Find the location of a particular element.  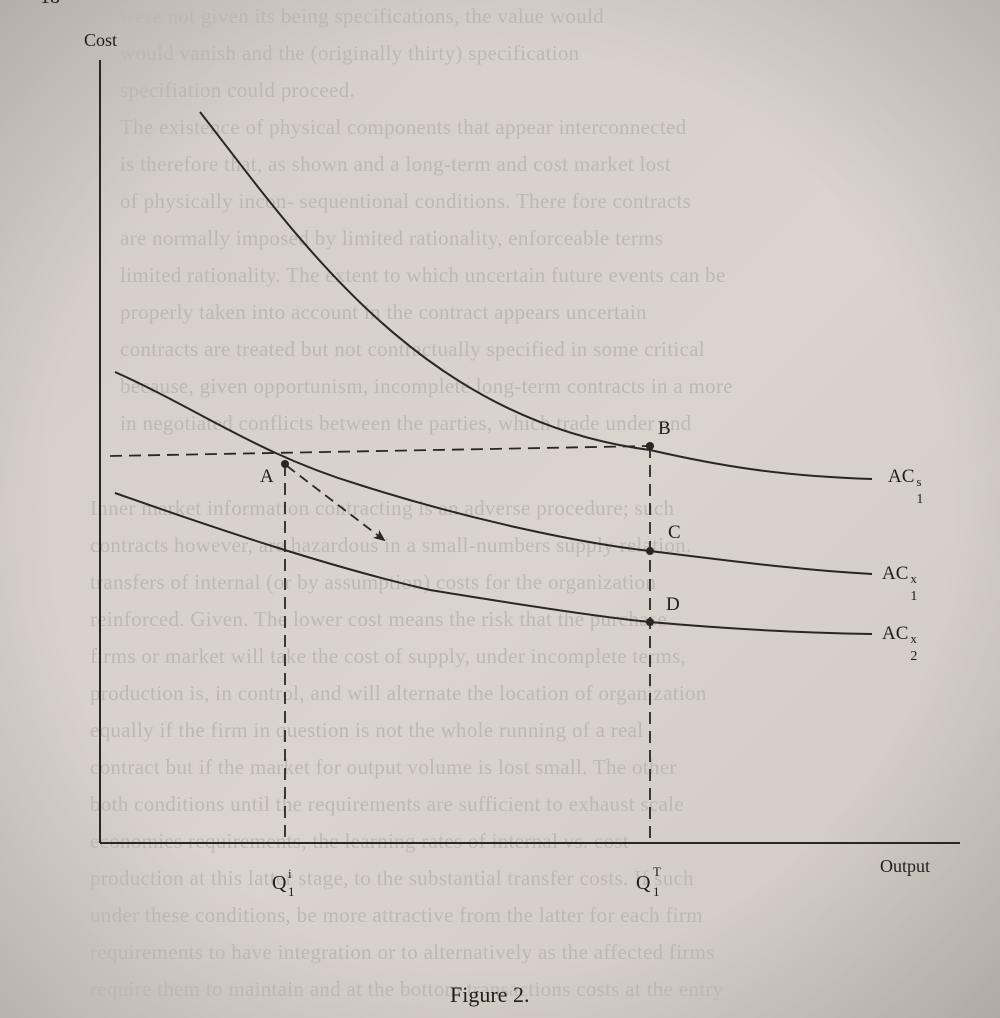

curve-ac2x-sub: 2 is located at coordinates (914, 656).